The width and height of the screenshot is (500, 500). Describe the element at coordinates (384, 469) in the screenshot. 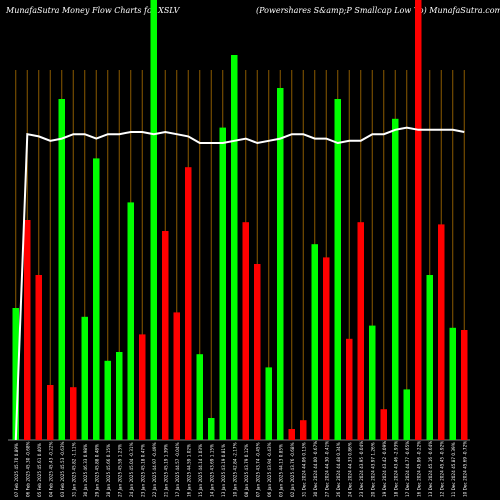

I see `x-tick-label: 19 Dec 2024 43.42 -0.09%` at that location.